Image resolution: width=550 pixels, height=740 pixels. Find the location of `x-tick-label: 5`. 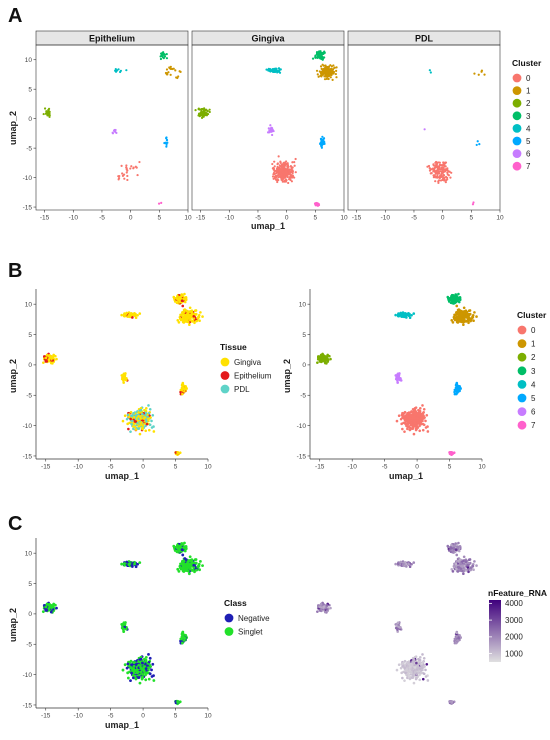

x-tick-label: 5 is located at coordinates (450, 467).